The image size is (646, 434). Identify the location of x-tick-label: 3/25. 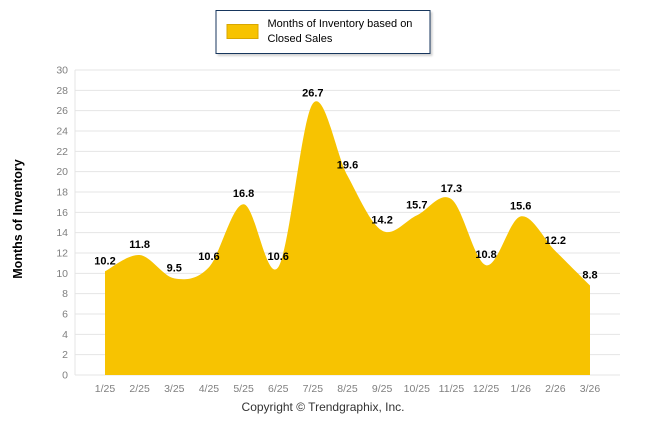
(174, 389).